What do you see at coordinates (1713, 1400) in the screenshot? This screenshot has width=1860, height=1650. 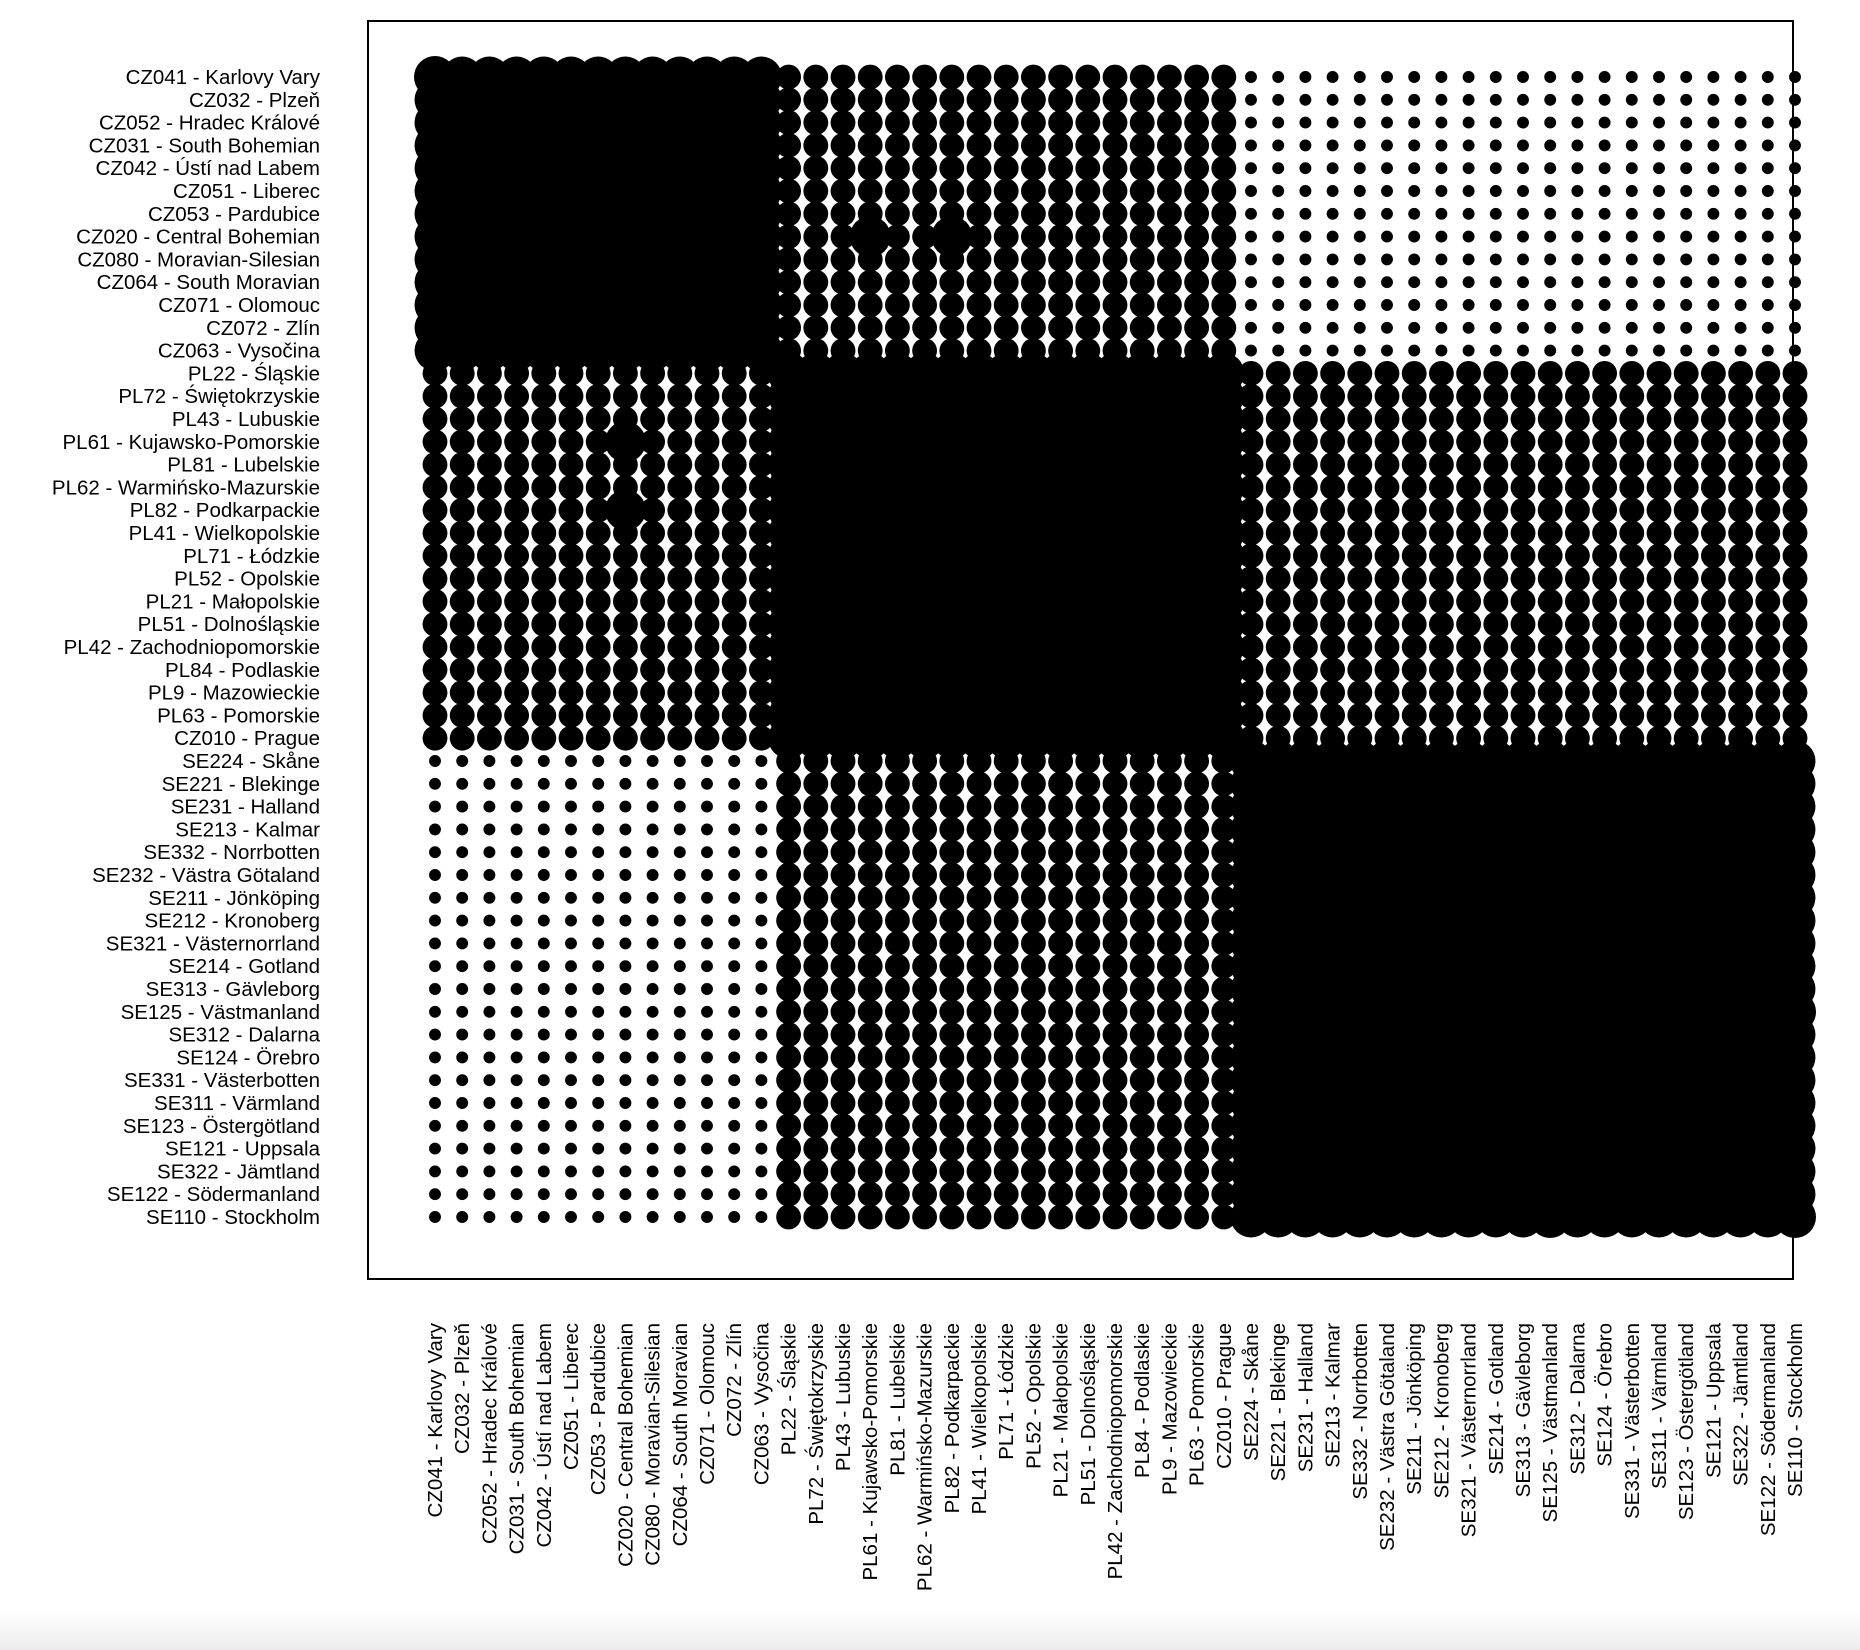 I see `column-label: SE121 - Uppsala` at bounding box center [1713, 1400].